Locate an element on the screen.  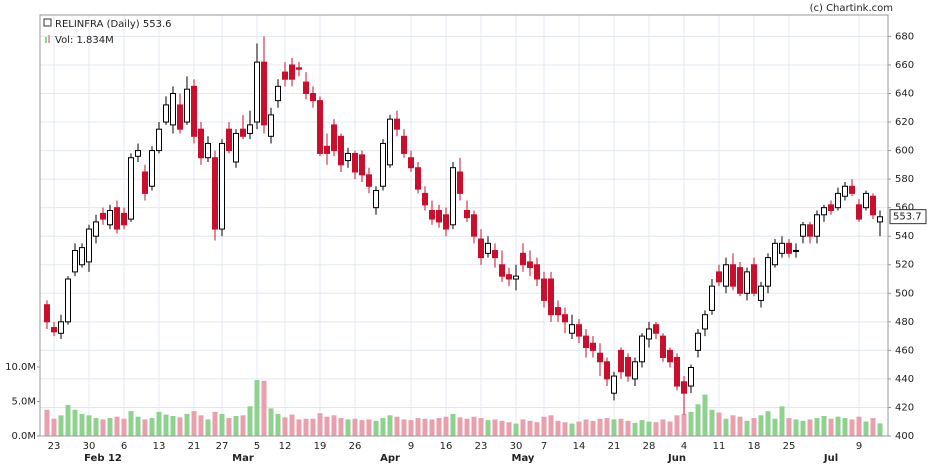
y-tick-label: 620 is located at coordinates (904, 122).